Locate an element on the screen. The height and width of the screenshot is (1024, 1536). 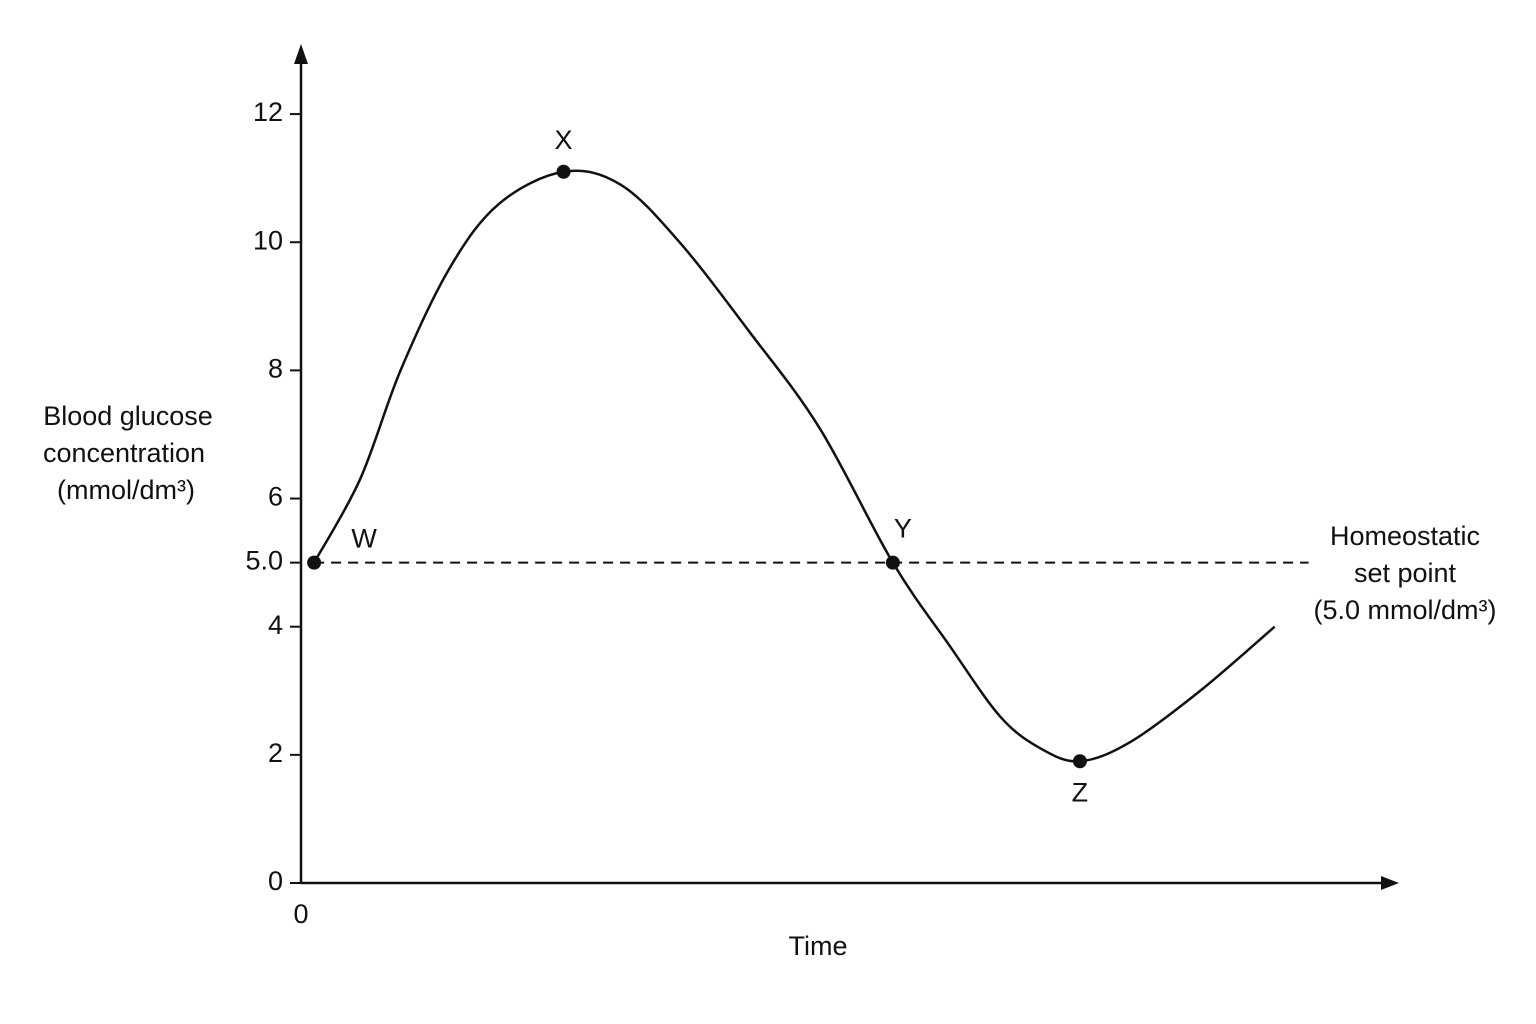
reference-label: Homeostatic is located at coordinates (1405, 536).